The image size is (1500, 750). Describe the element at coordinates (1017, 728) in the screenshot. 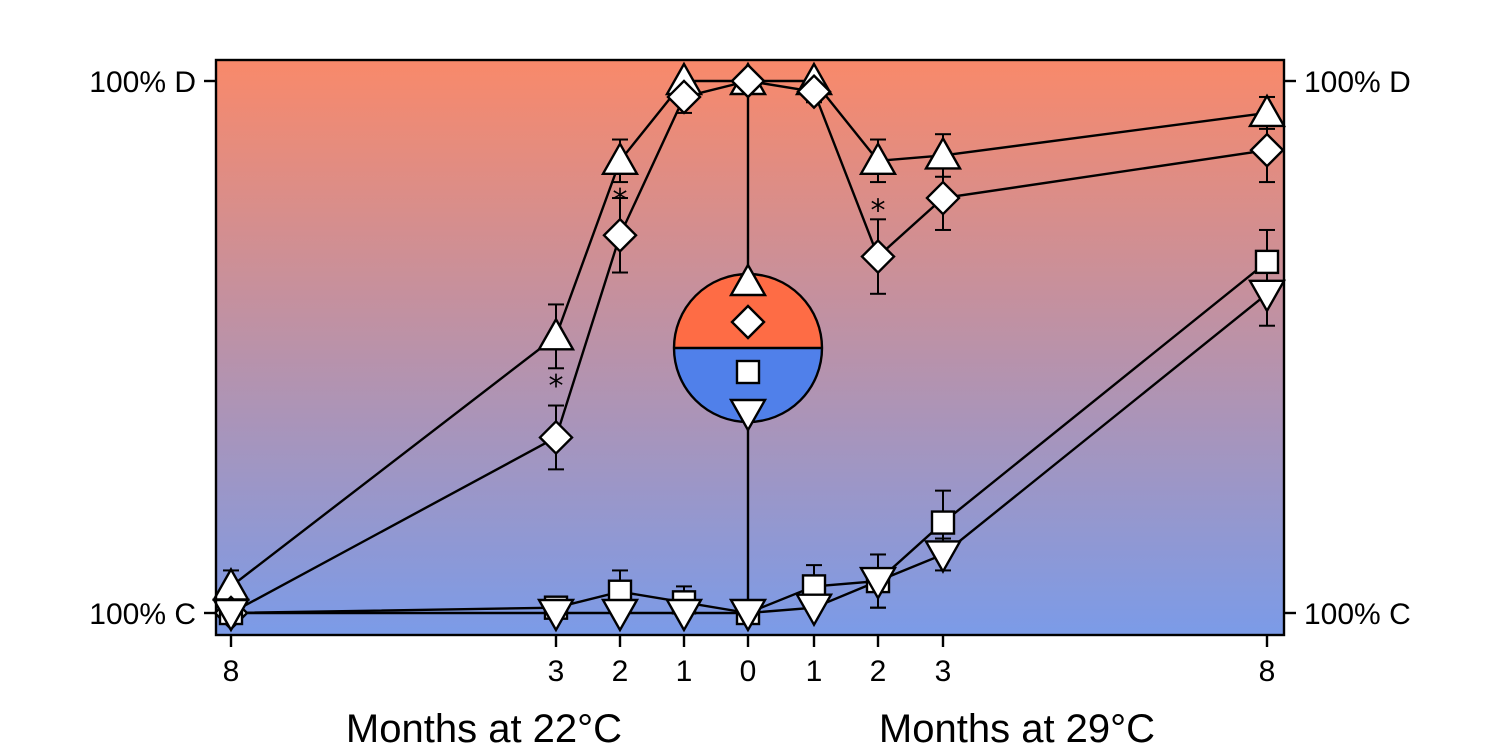

I see `x-axis-label-right: Months at 29°C` at that location.